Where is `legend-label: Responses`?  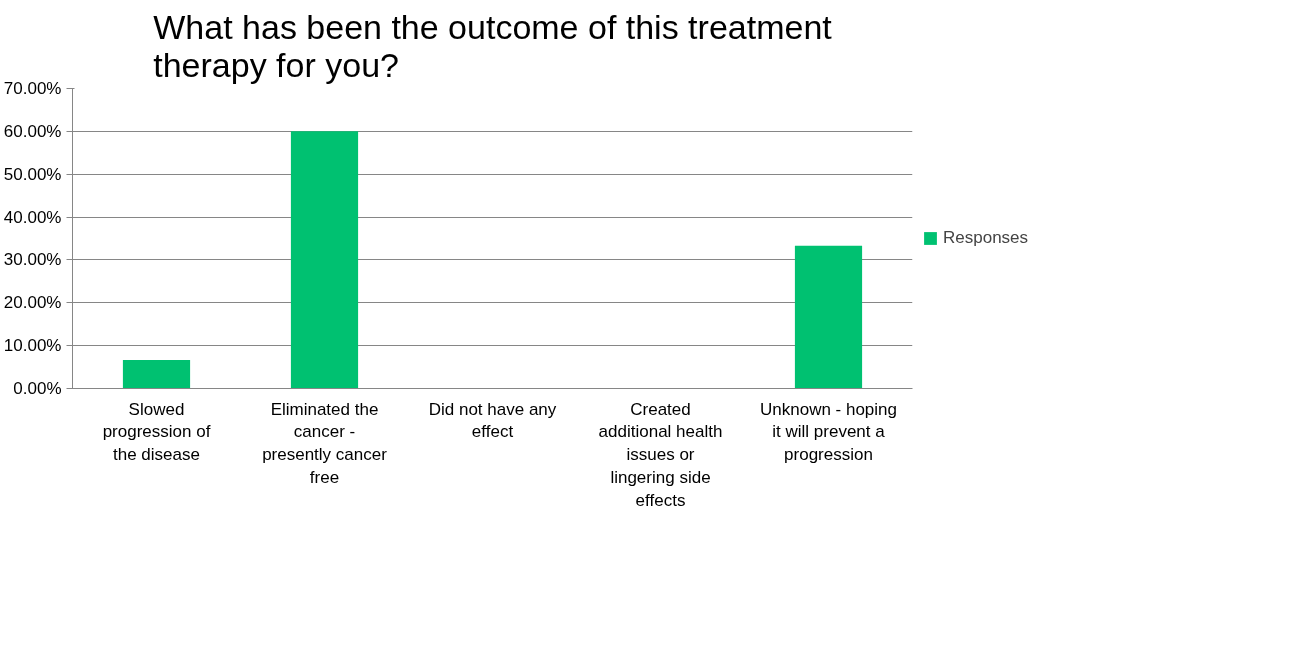 legend-label: Responses is located at coordinates (986, 238).